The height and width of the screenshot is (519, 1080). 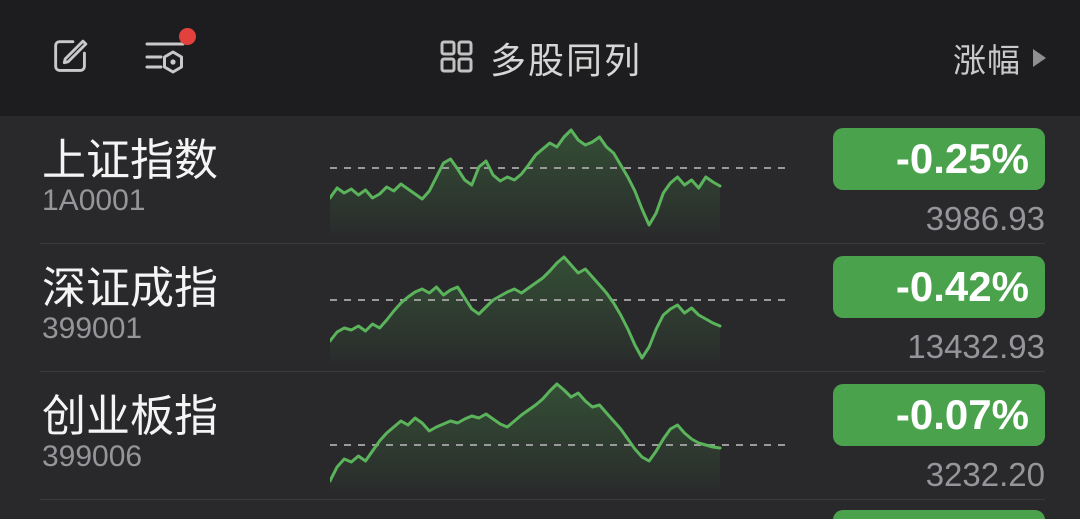 What do you see at coordinates (565, 60) in the screenshot?
I see `page-title: 多股同列` at bounding box center [565, 60].